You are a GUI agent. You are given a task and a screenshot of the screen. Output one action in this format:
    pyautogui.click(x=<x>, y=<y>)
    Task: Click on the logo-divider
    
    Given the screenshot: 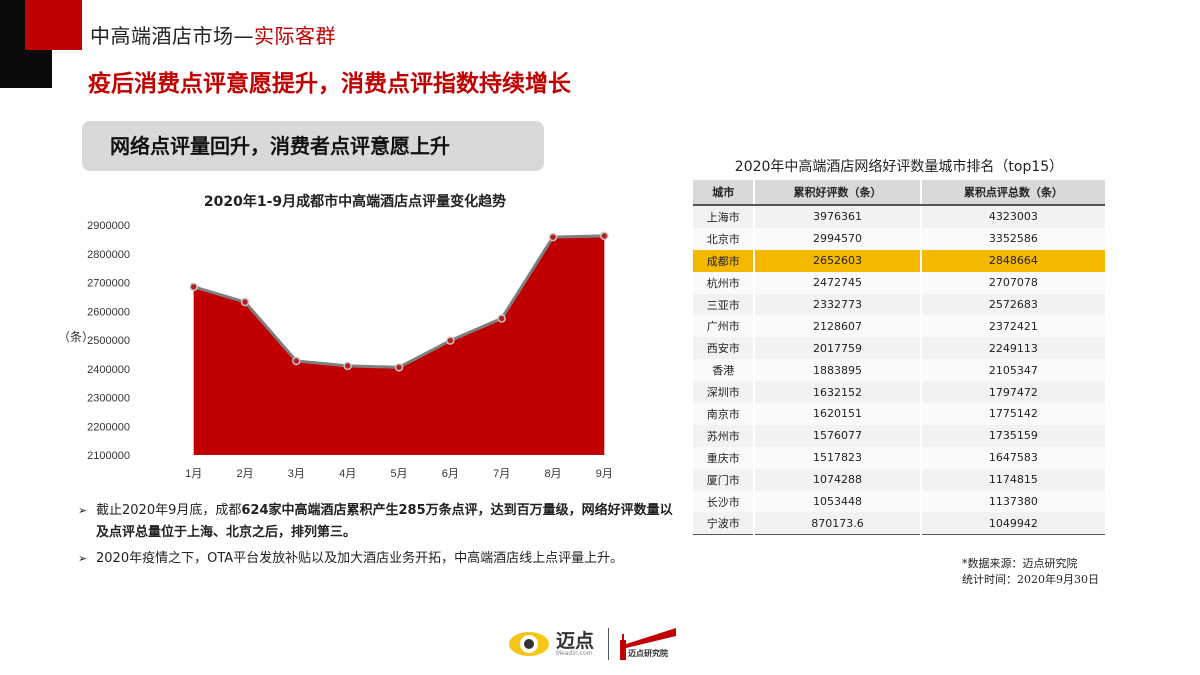 What is the action you would take?
    pyautogui.click(x=608, y=644)
    